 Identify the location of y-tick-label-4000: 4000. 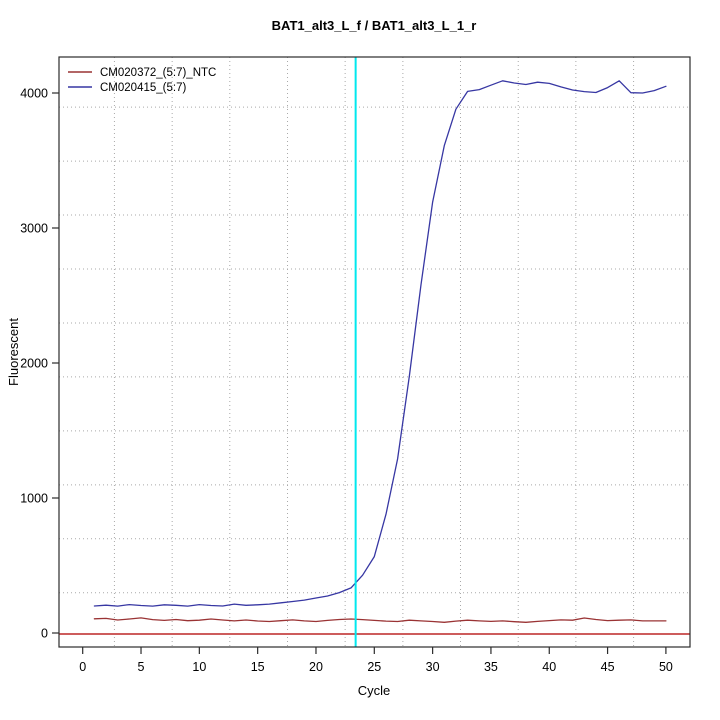
(34, 94).